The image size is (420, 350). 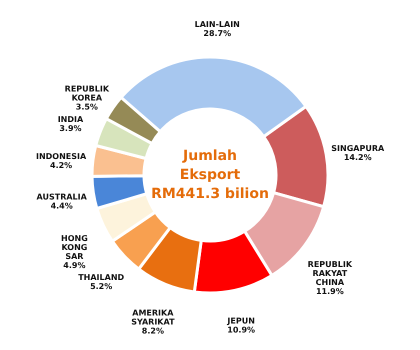 I want to click on text: Jumlah Eksport RM441.3 bilion, so click(x=210, y=175).